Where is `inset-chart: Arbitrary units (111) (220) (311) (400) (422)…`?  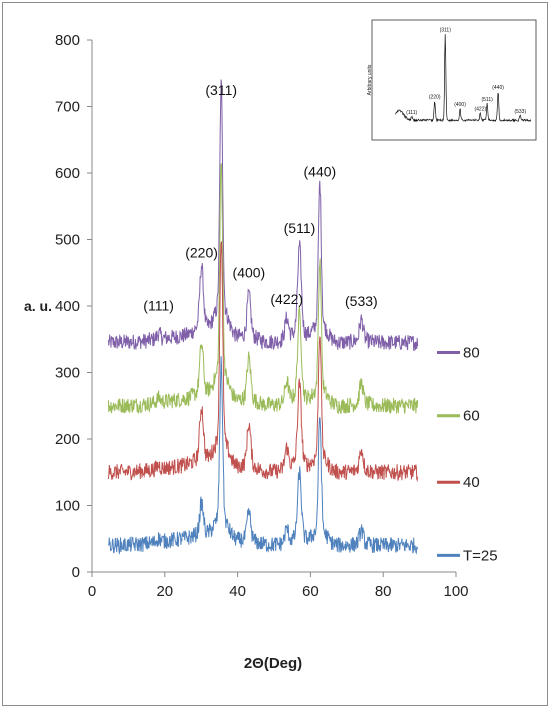
inset-chart: Arbitrary units (111) (220) (311) (400) (422)… is located at coordinates (452, 80).